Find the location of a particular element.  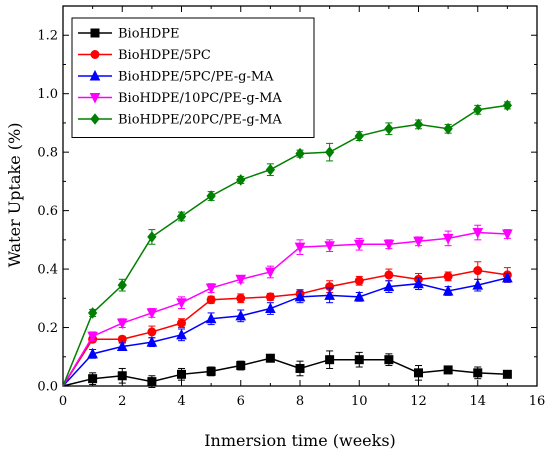

y-tick-label: 0.8 is located at coordinates (47, 153).